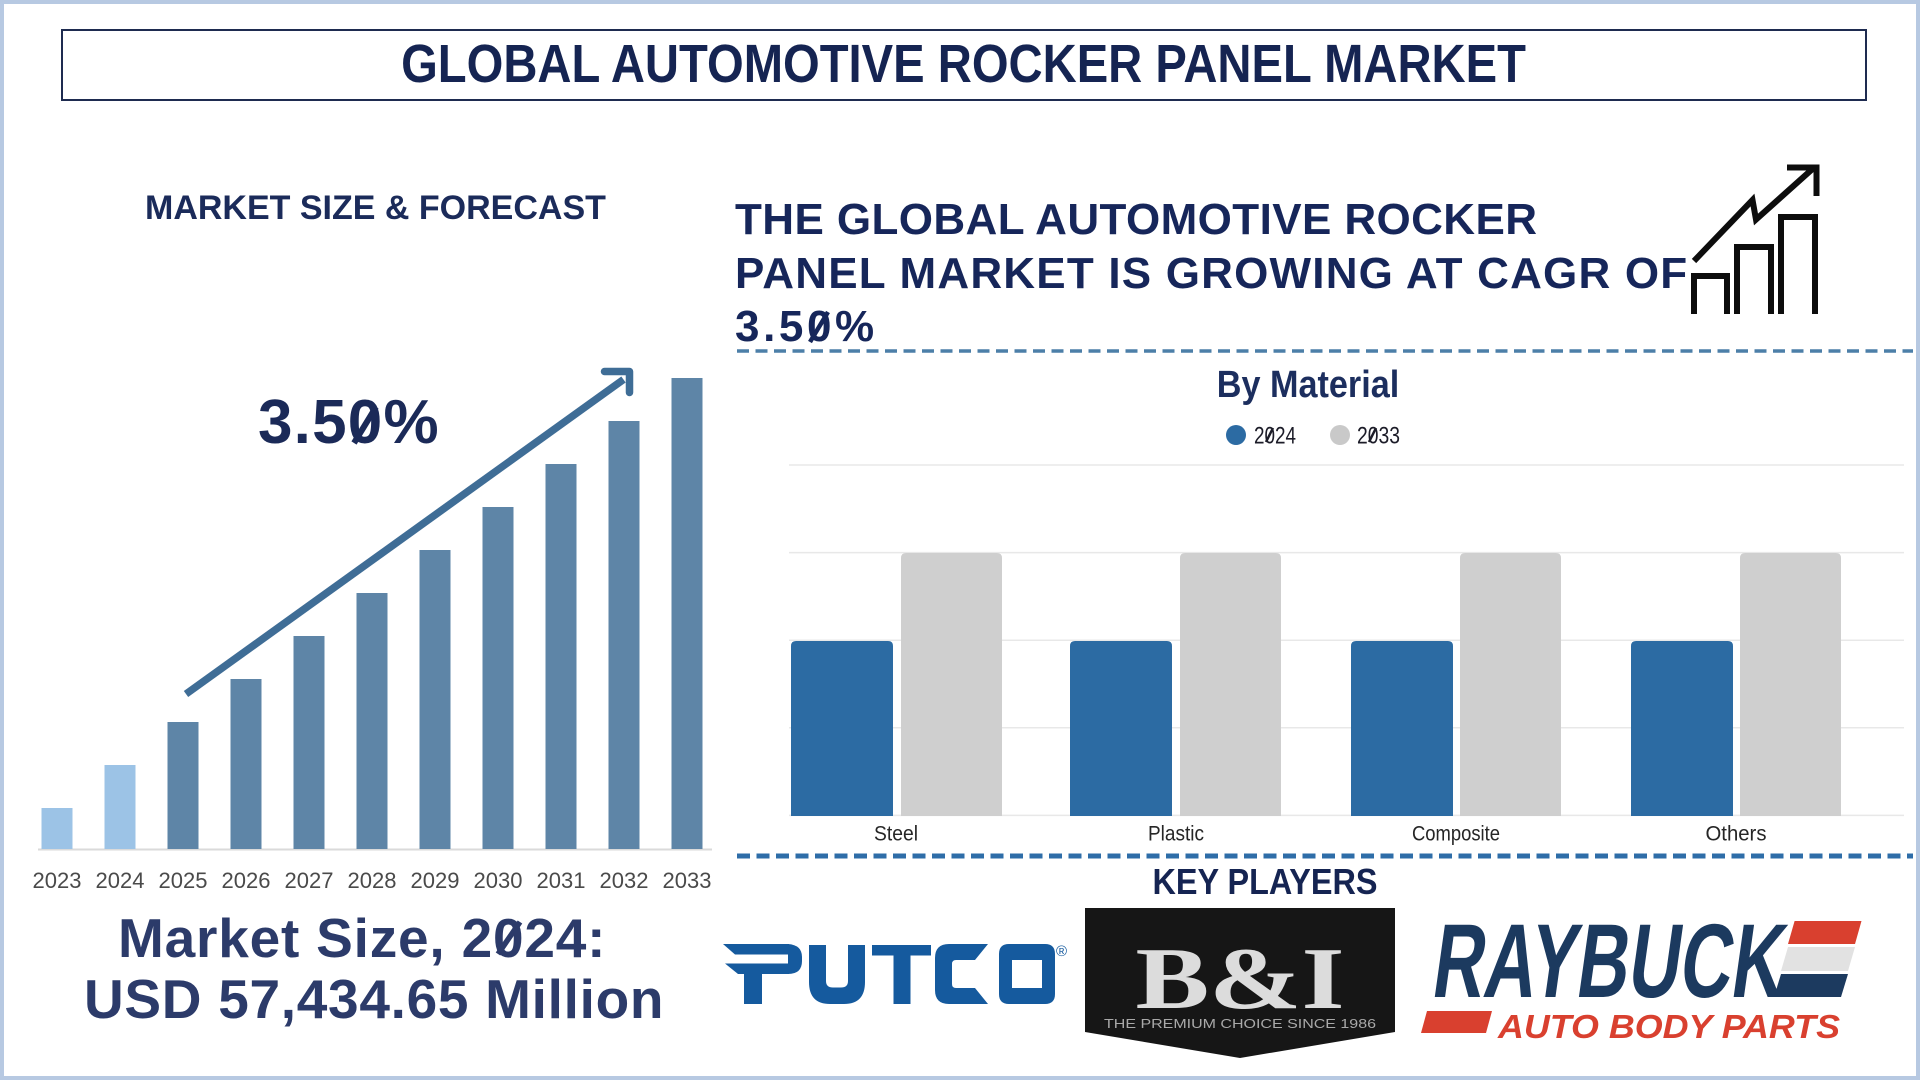 This screenshot has width=1920, height=1080. I want to click on svg-text: 2031, so click(561, 880).